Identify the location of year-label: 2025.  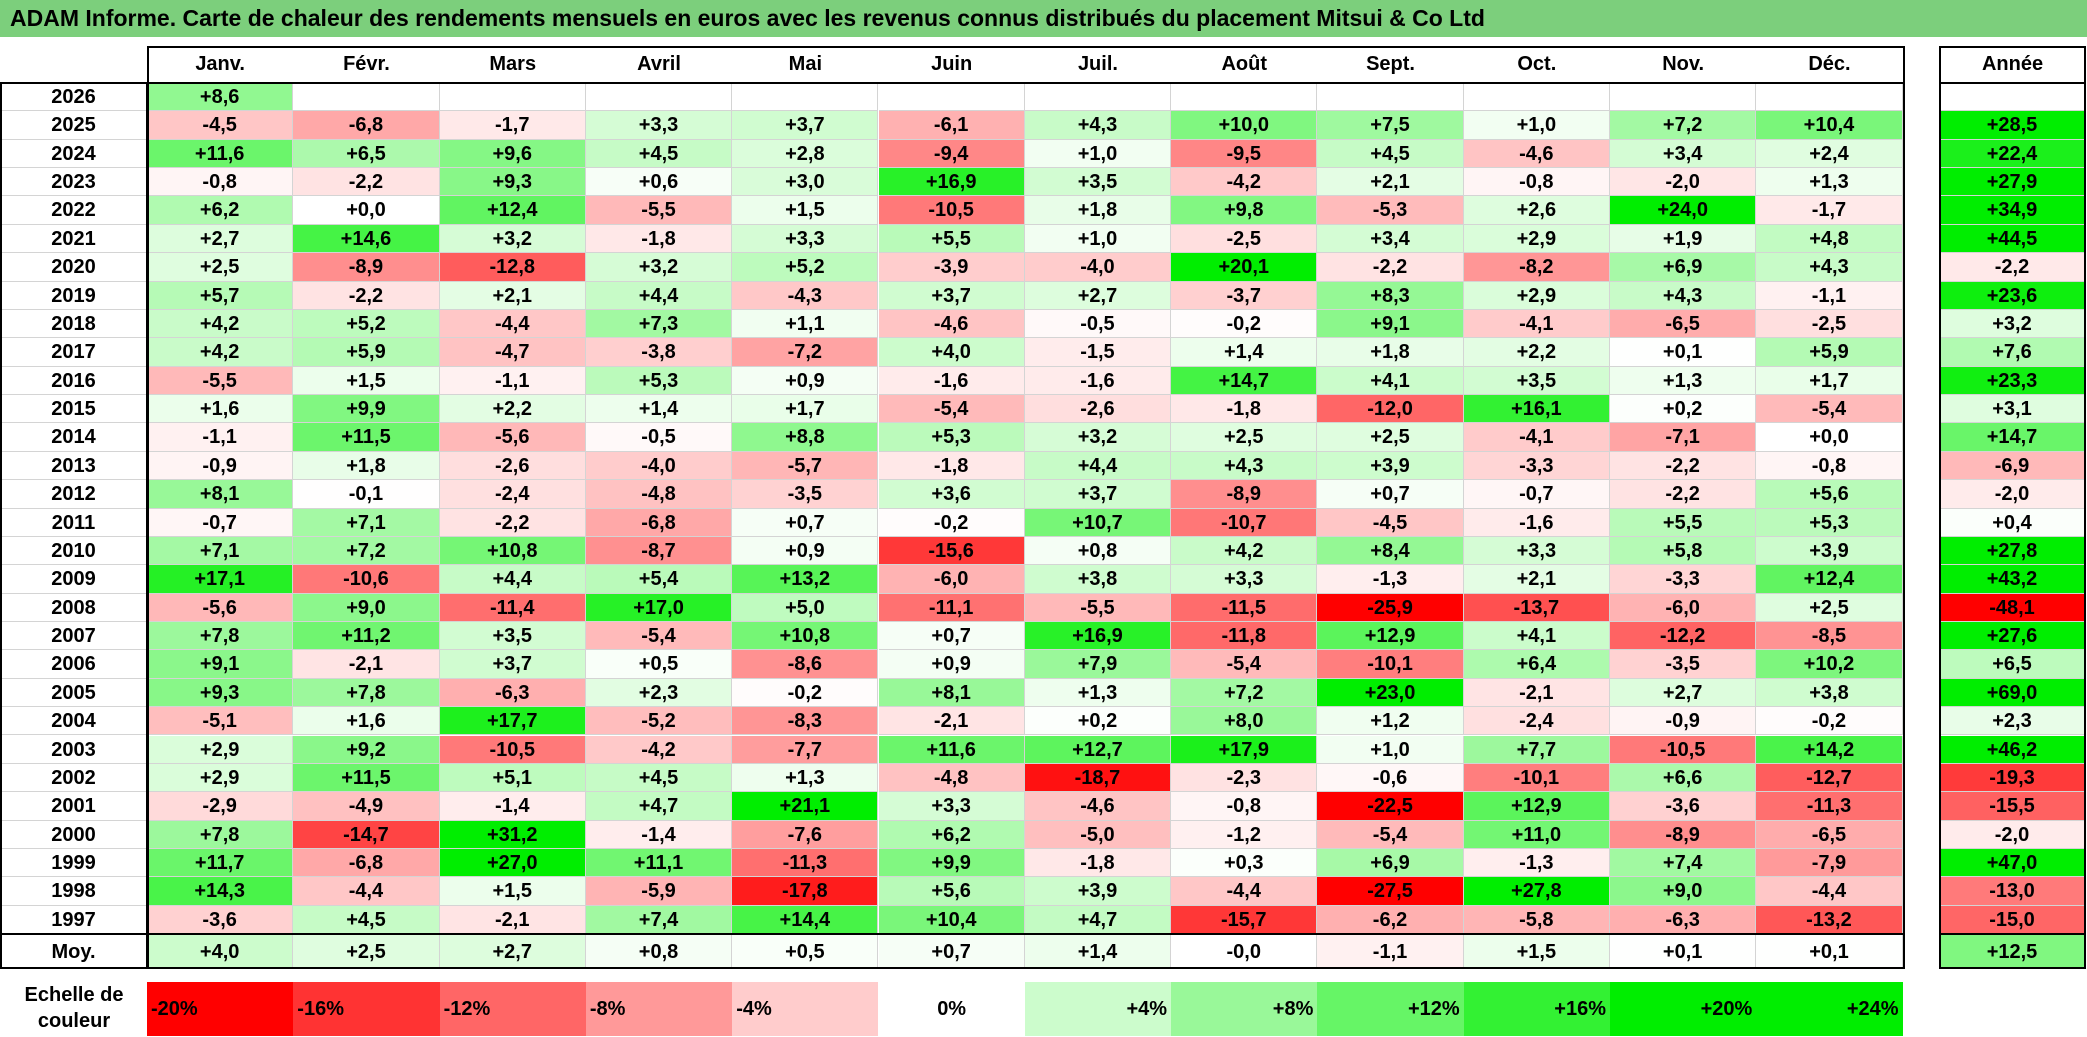
(73, 125).